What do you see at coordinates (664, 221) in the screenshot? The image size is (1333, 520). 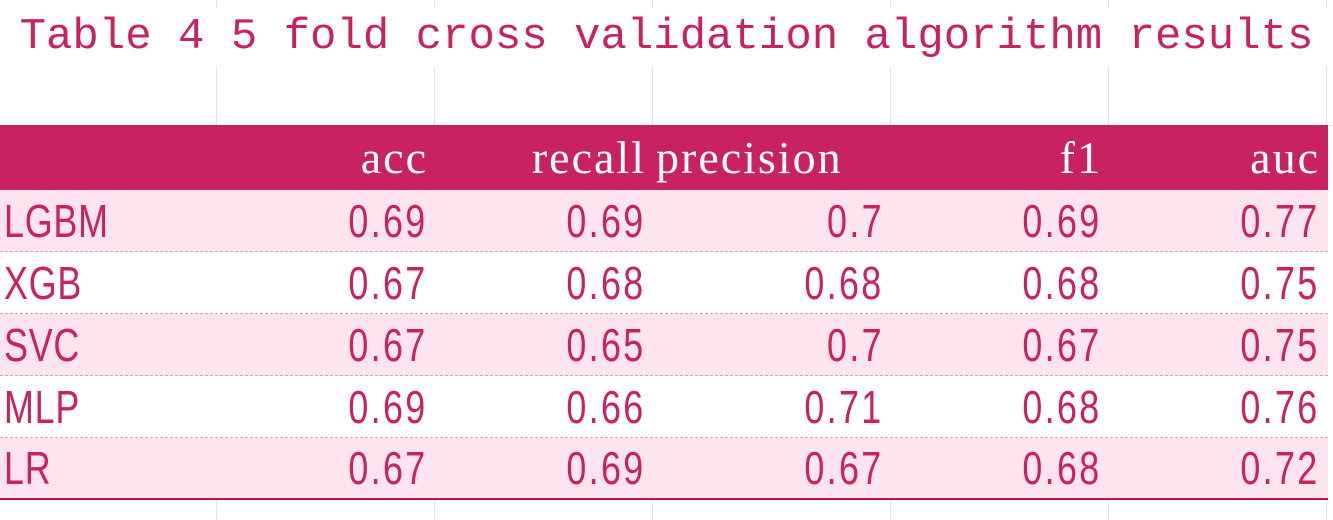 I see `table-row: LGBM 0.69 0.69 0.7 0.69 0.77` at bounding box center [664, 221].